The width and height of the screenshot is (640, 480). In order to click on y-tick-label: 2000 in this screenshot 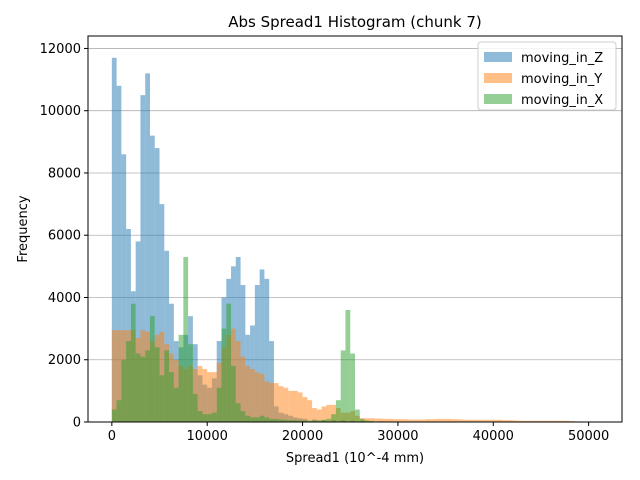, I will do `click(64, 360)`.